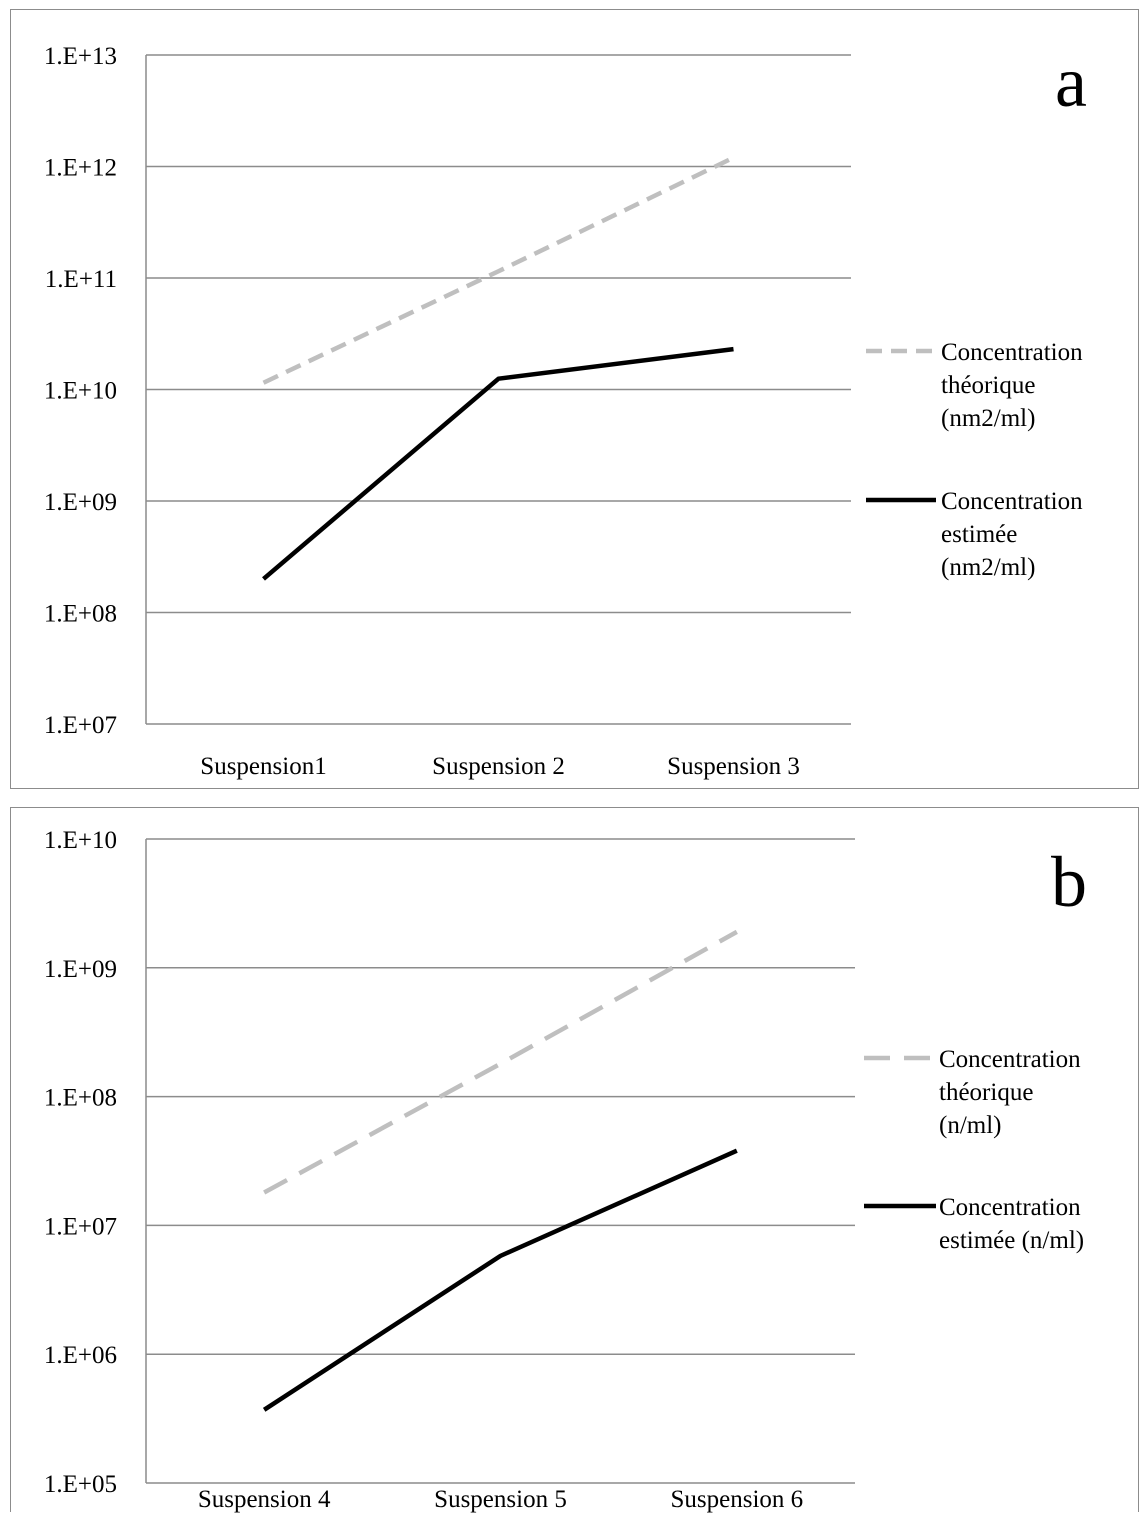 Image resolution: width=1139 pixels, height=1513 pixels. Describe the element at coordinates (80, 1484) in the screenshot. I see `y-tick-label: 1.E+05` at that location.